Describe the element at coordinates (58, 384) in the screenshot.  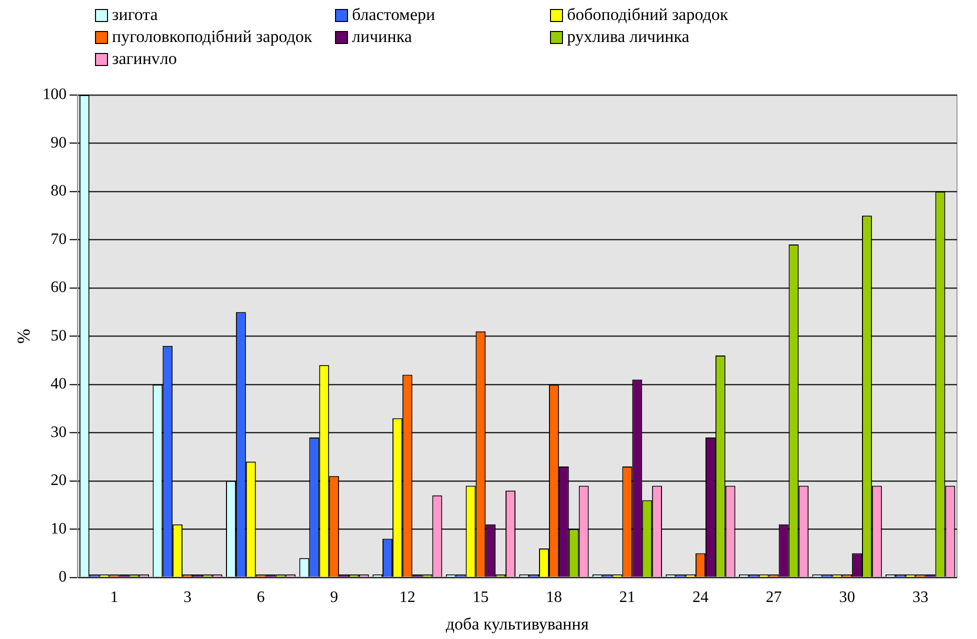
I see `y-tick-label: 40` at that location.